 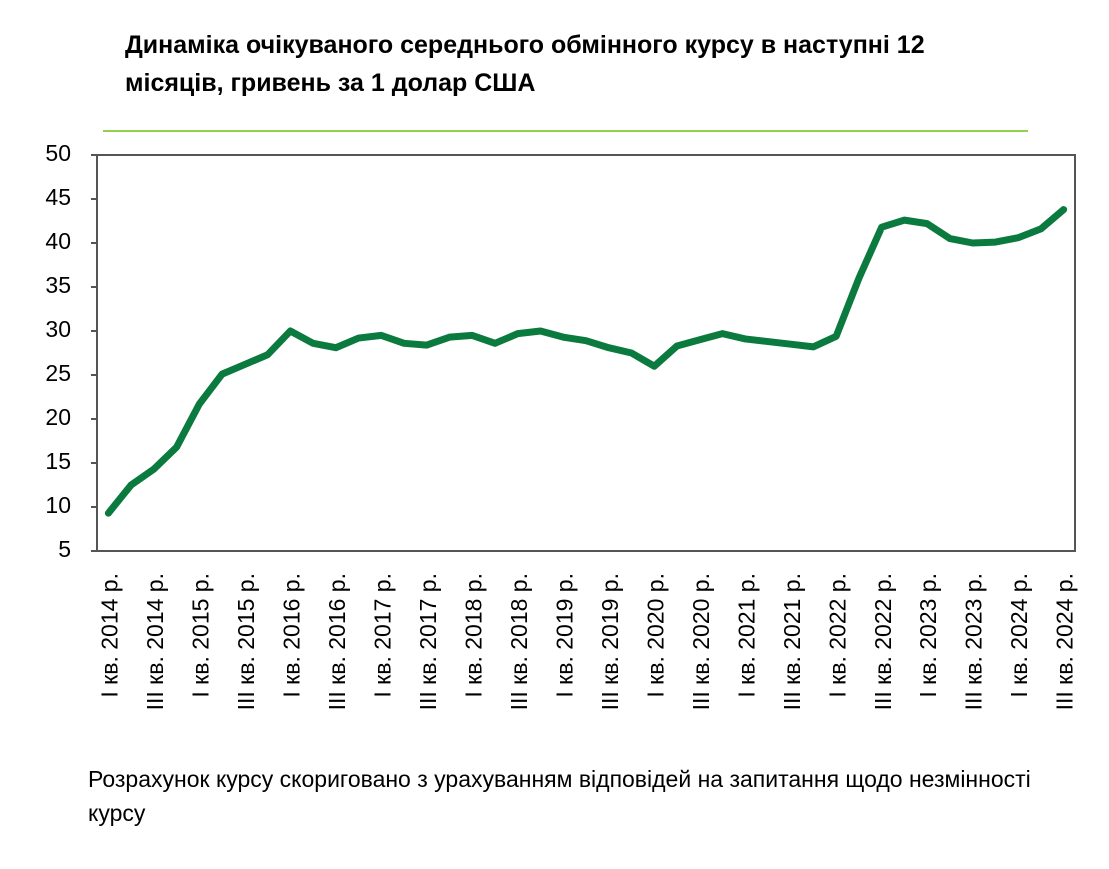 What do you see at coordinates (155, 641) in the screenshot?
I see `x-tick-label: III кв. 2014 р.` at bounding box center [155, 641].